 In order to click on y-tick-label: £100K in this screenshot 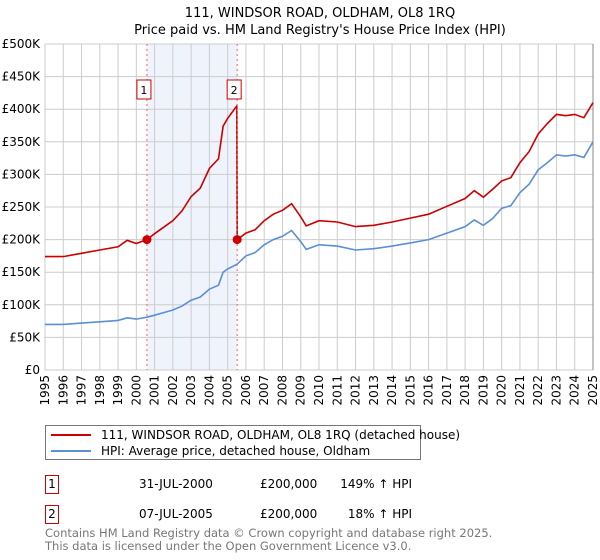, I will do `click(22, 305)`.